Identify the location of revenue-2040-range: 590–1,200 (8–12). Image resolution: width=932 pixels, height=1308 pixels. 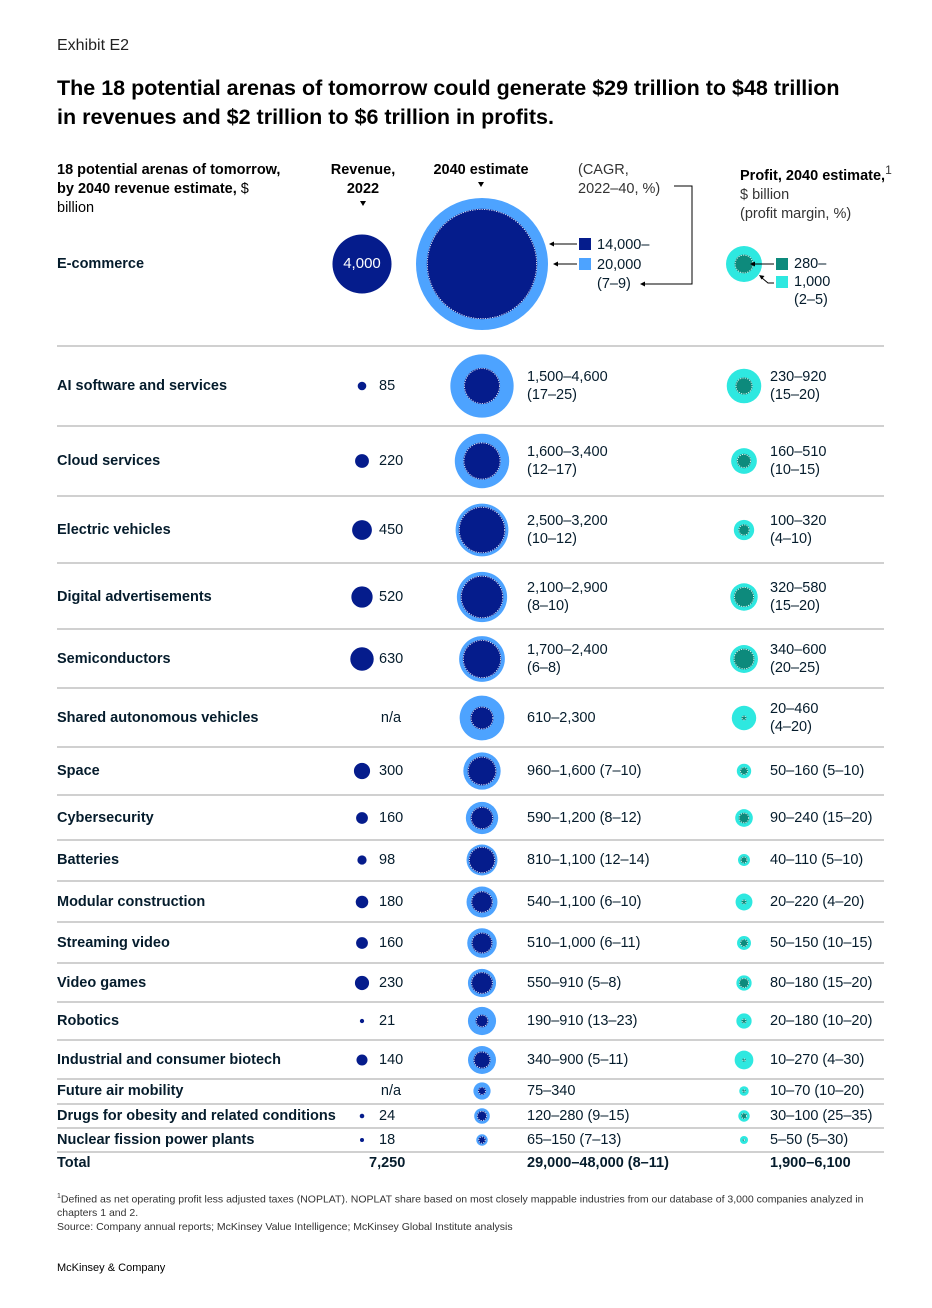
(584, 818).